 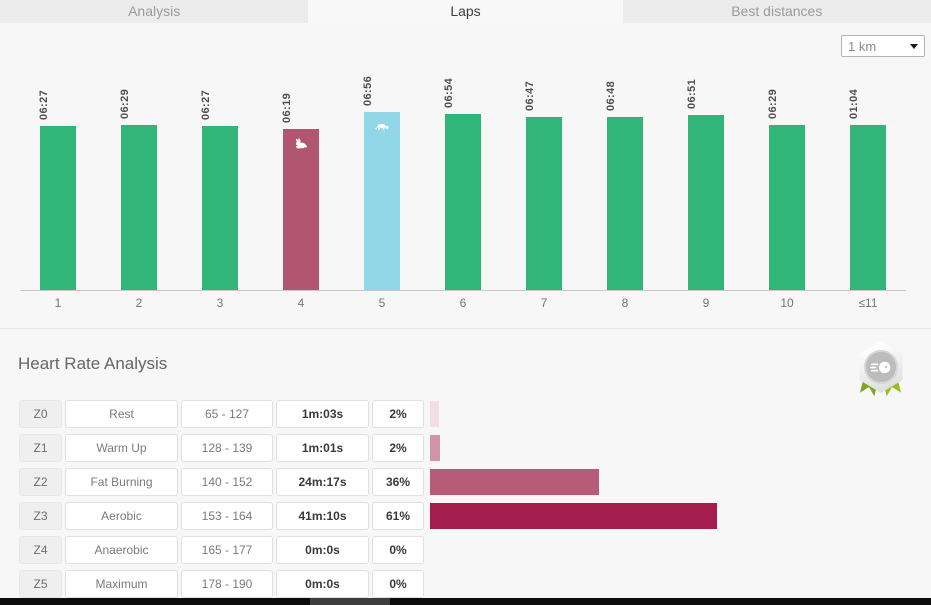 I want to click on hr-zone-name: Maximum, so click(x=121, y=584).